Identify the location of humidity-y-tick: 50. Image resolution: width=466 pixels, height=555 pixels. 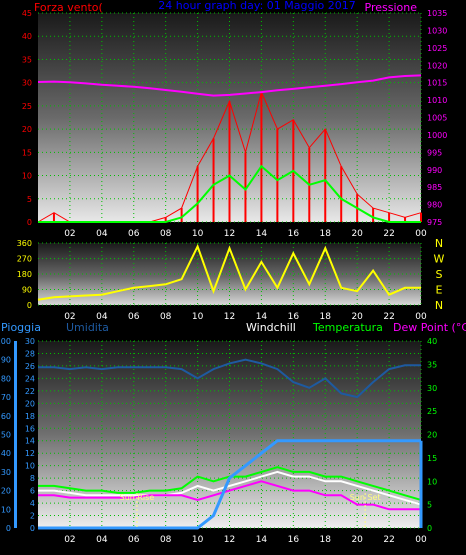
(6, 435).